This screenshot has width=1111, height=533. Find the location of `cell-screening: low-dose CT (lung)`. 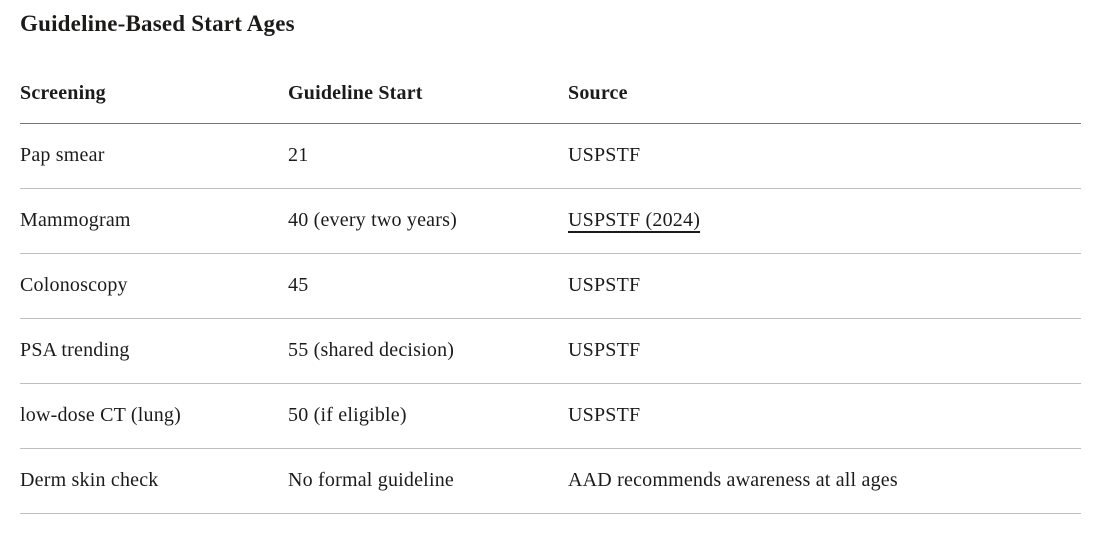

cell-screening: low-dose CT (lung) is located at coordinates (154, 416).